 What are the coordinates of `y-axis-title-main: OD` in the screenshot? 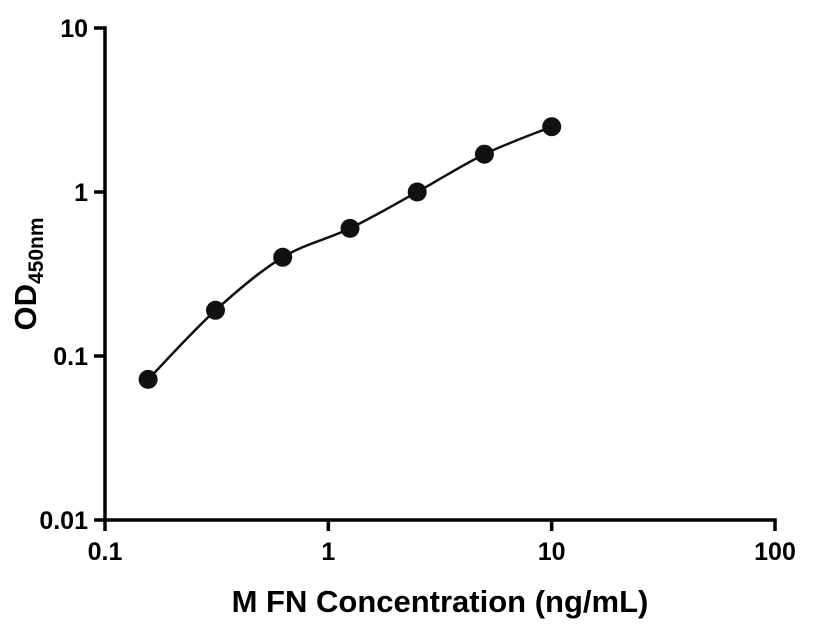 It's located at (25, 307).